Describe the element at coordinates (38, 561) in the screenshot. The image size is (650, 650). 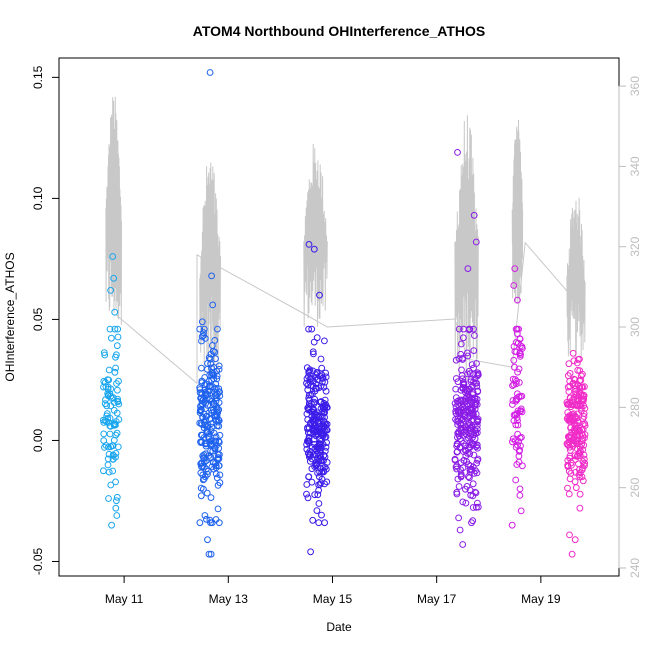
I see `y-tick-label: -0.05` at that location.